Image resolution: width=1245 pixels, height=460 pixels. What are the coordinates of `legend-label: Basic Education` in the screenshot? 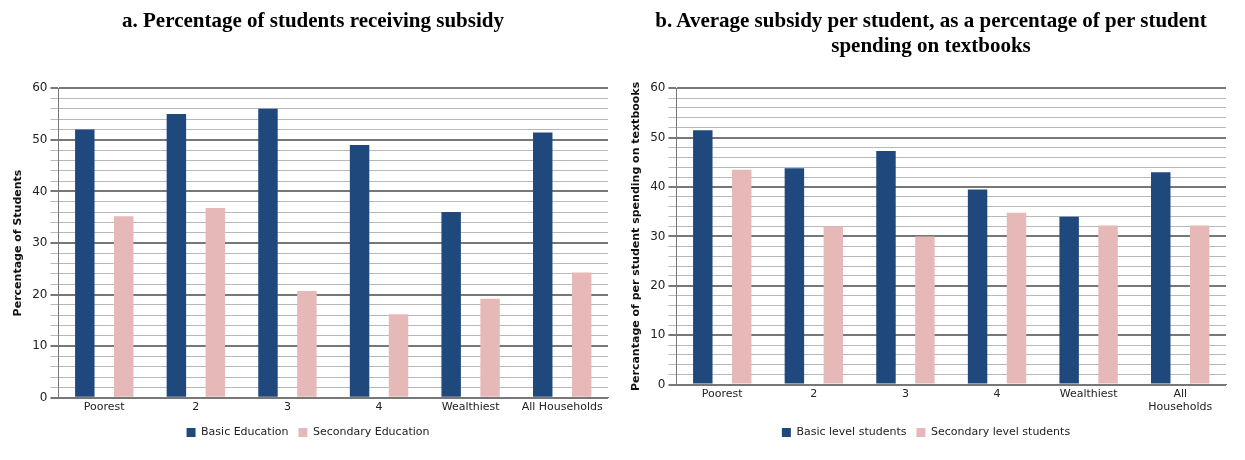 It's located at (245, 432).